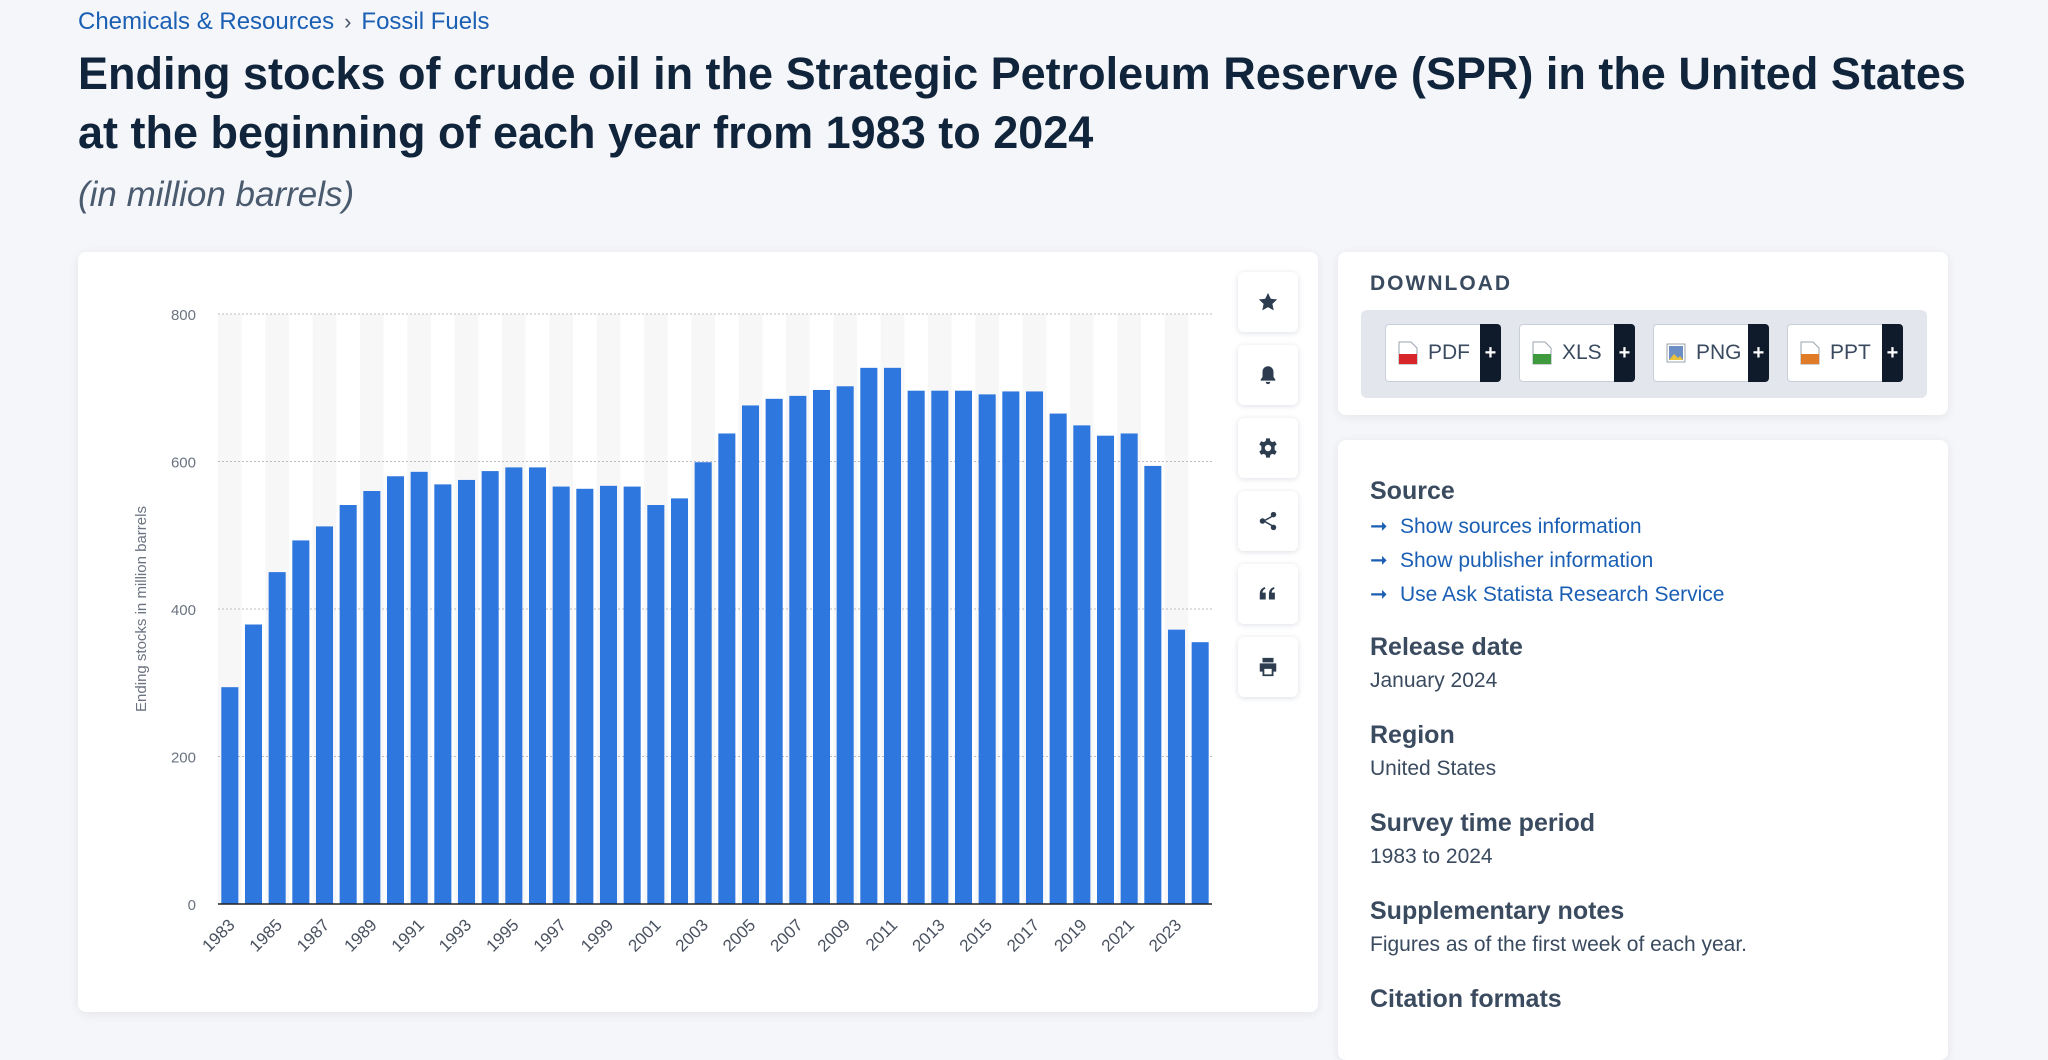 The height and width of the screenshot is (1060, 2048). What do you see at coordinates (537, 685) in the screenshot?
I see `bar-1996` at bounding box center [537, 685].